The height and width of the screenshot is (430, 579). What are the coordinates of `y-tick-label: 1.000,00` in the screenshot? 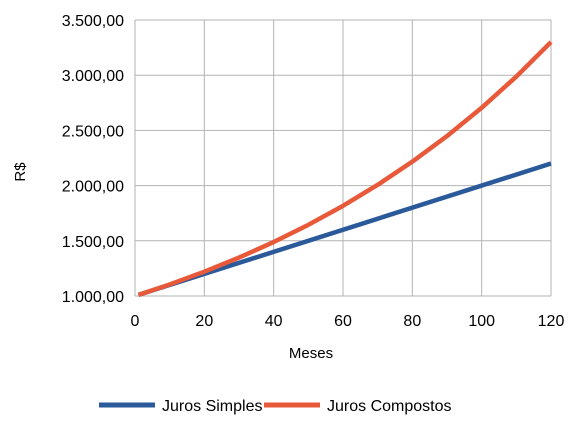 It's located at (93, 297).